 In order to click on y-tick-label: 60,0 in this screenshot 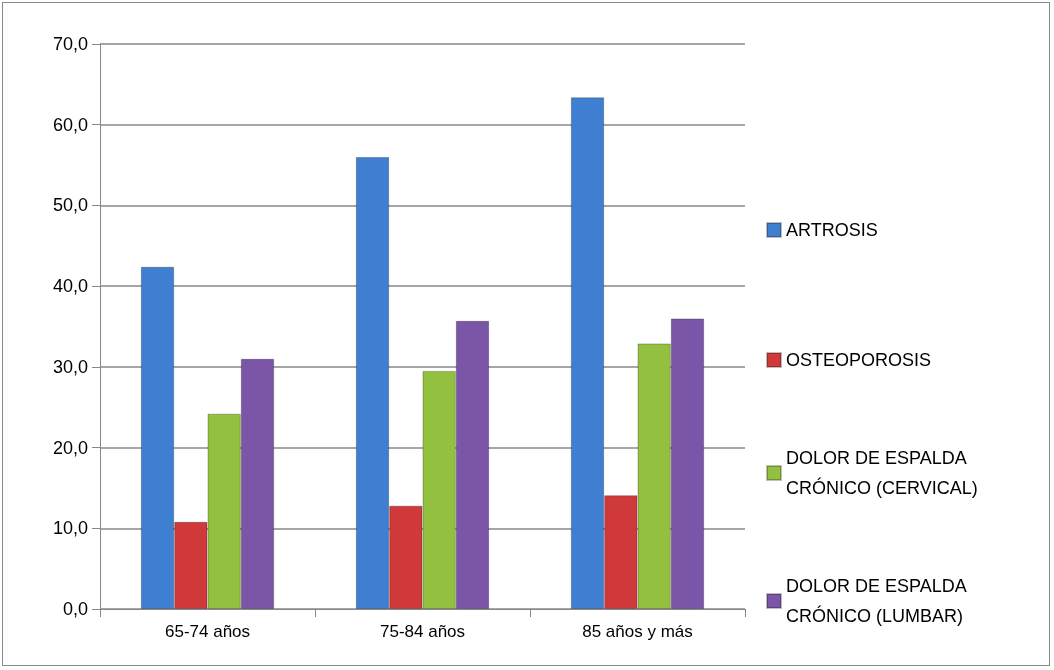, I will do `click(70, 124)`.